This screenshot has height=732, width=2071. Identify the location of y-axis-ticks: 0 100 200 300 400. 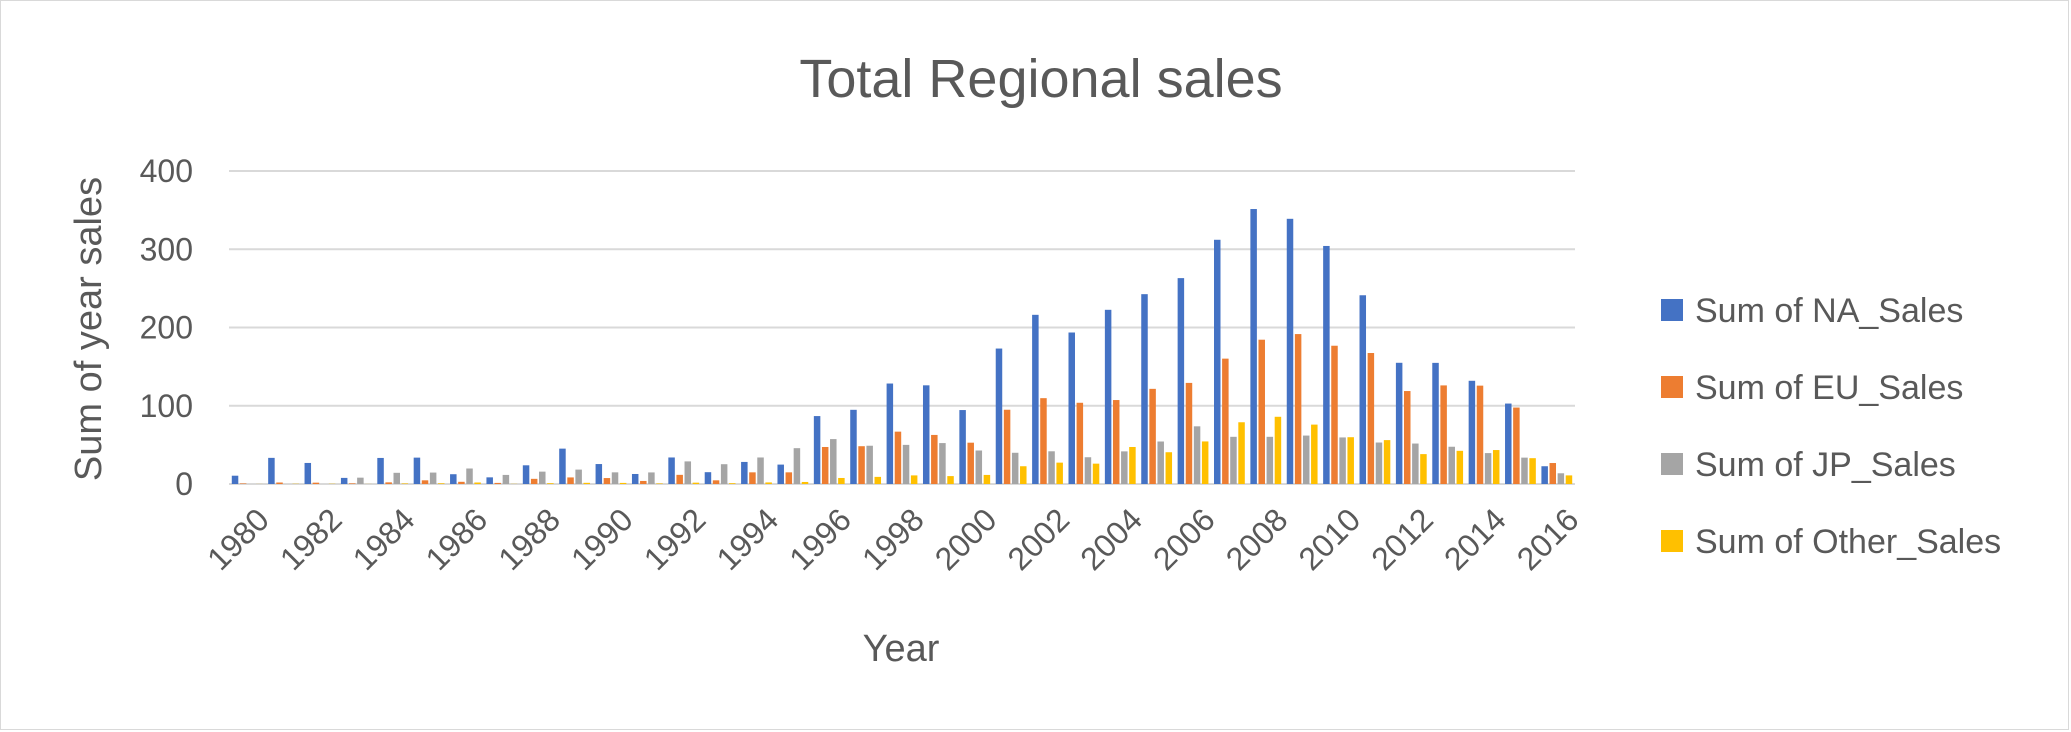
(166, 327).